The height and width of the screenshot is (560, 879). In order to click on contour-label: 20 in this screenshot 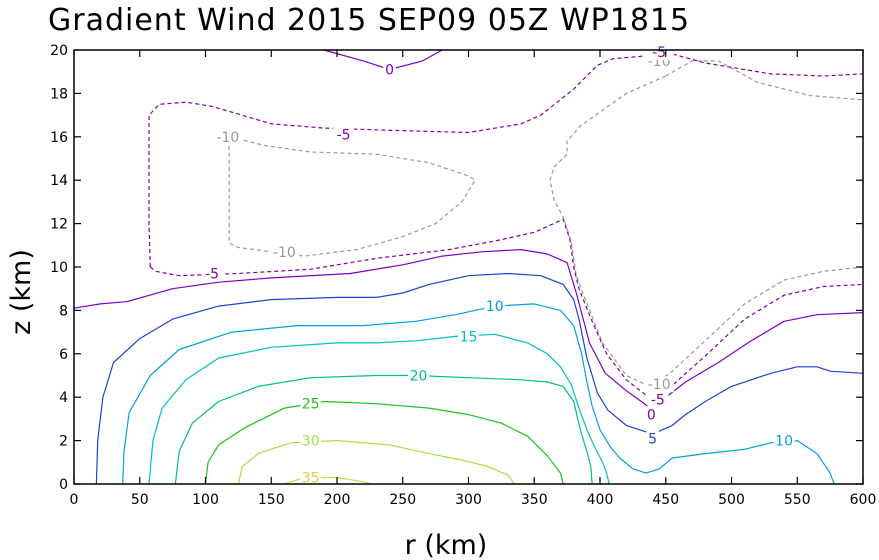, I will do `click(419, 377)`.